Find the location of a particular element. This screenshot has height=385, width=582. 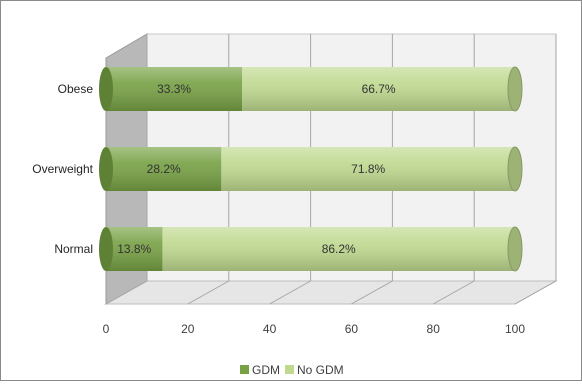

plot-floor is located at coordinates (331, 292).